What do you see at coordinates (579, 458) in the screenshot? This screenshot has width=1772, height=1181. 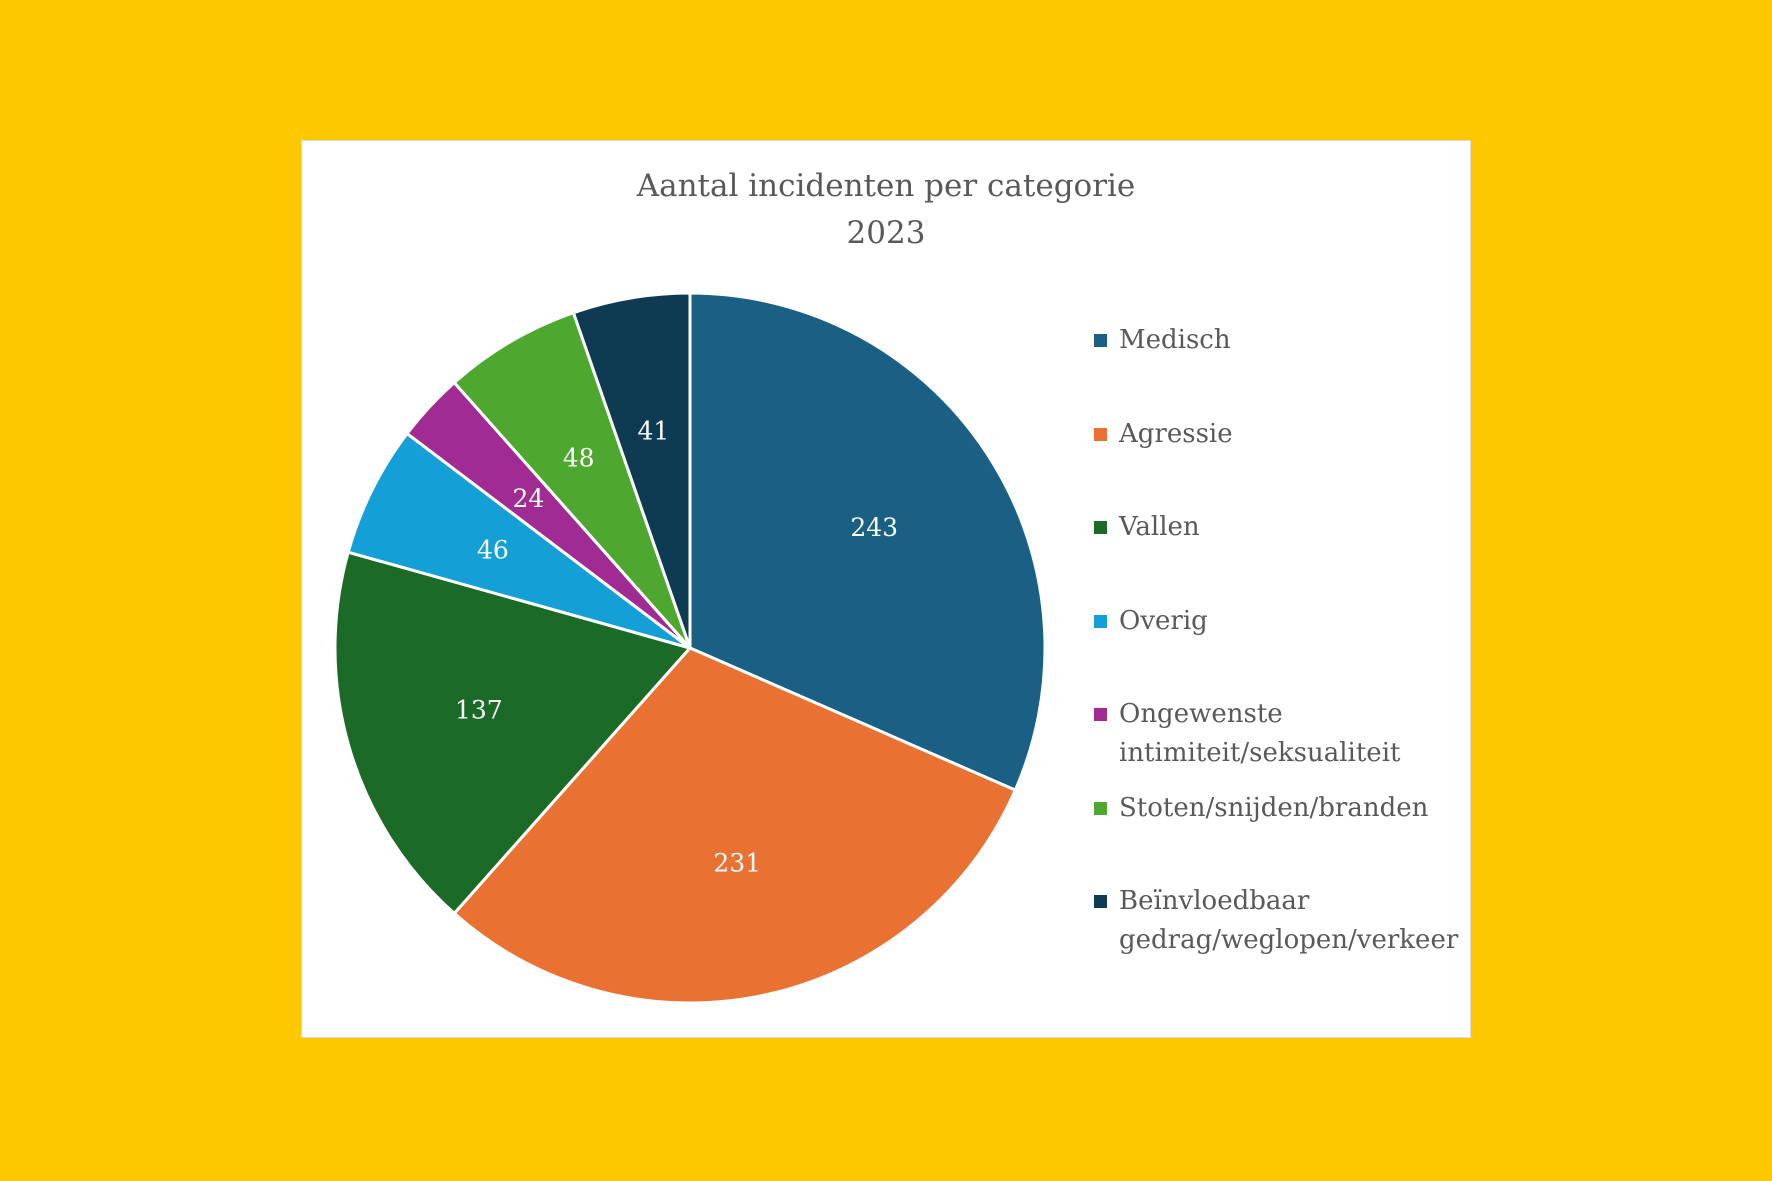 I see `data-label-6: 48` at bounding box center [579, 458].